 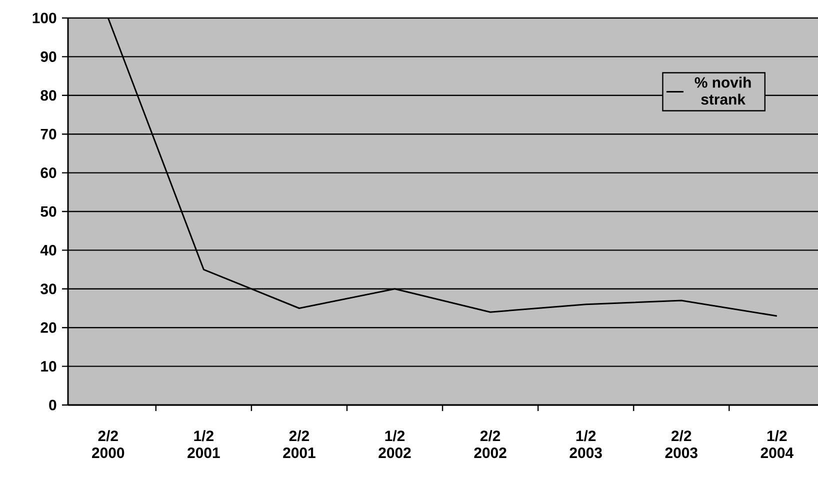 What do you see at coordinates (490, 444) in the screenshot?
I see `x-tick-label: 2/2 2002` at bounding box center [490, 444].